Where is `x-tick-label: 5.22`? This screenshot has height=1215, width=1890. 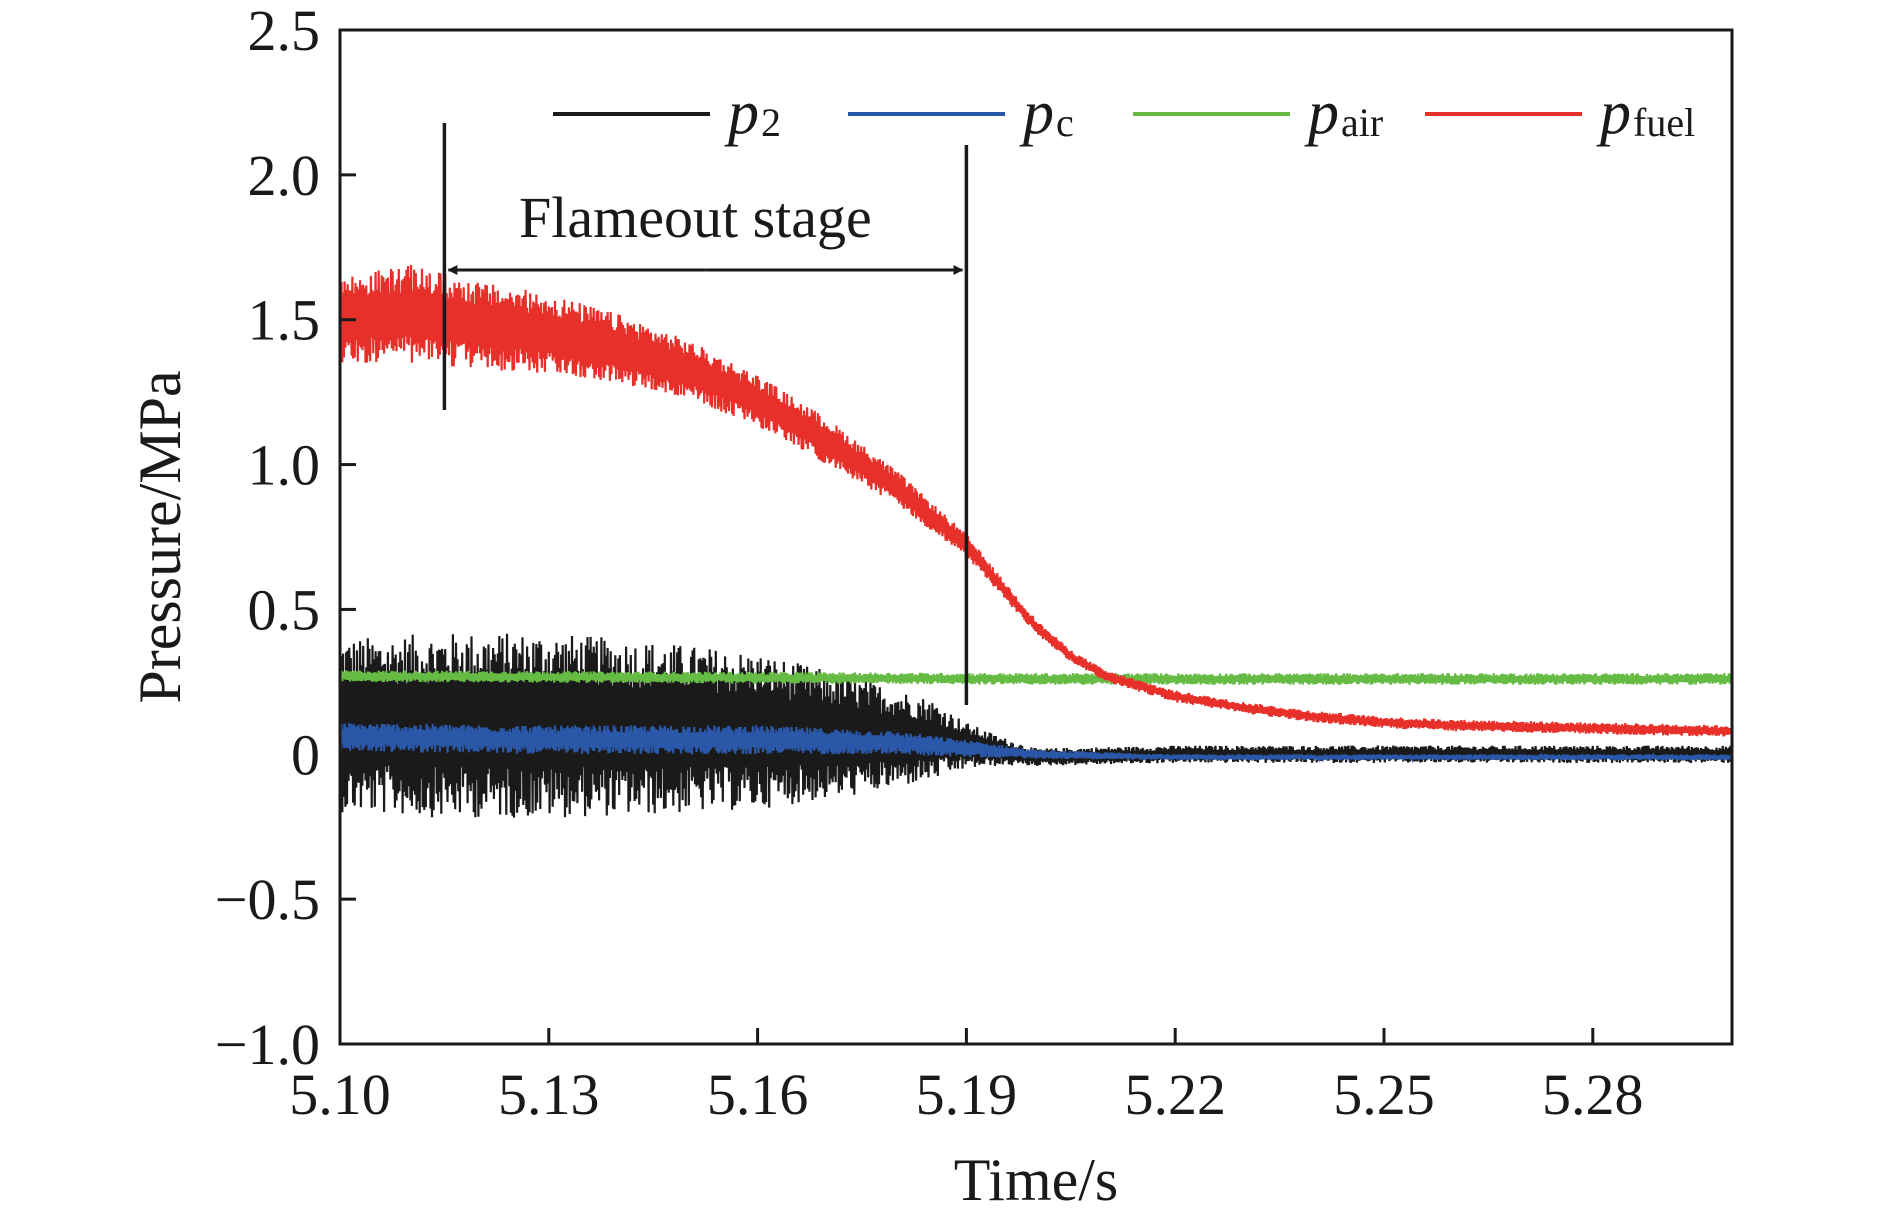
x-tick-label: 5.22 is located at coordinates (1175, 1094).